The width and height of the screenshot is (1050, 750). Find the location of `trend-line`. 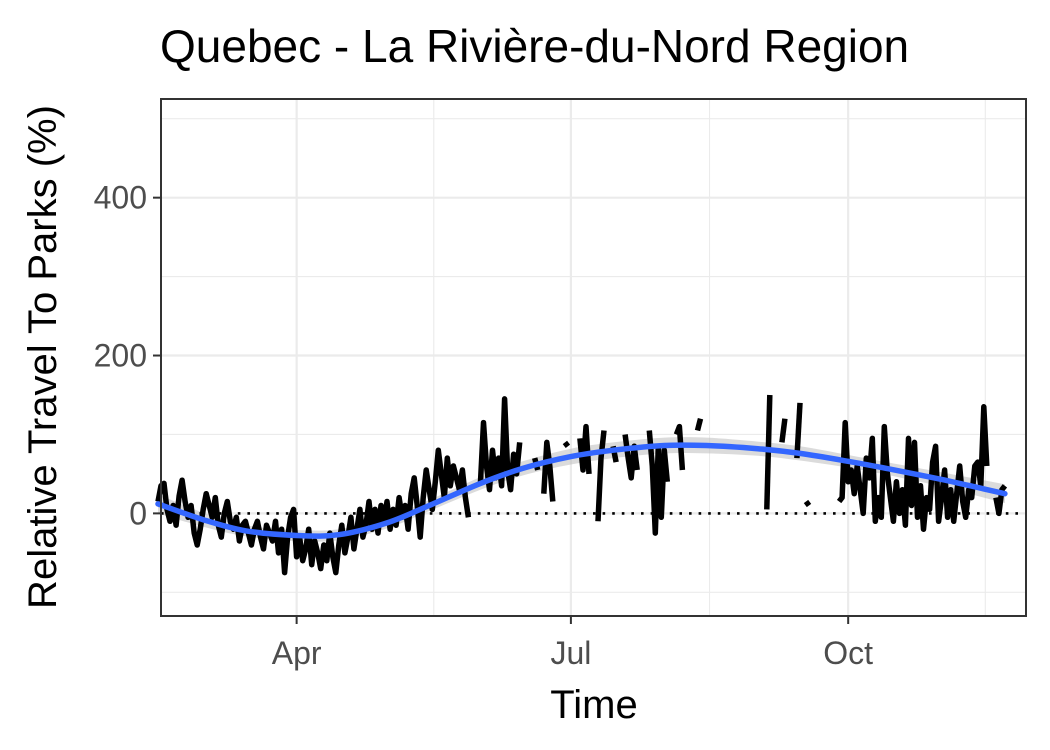

trend-line is located at coordinates (581, 490).